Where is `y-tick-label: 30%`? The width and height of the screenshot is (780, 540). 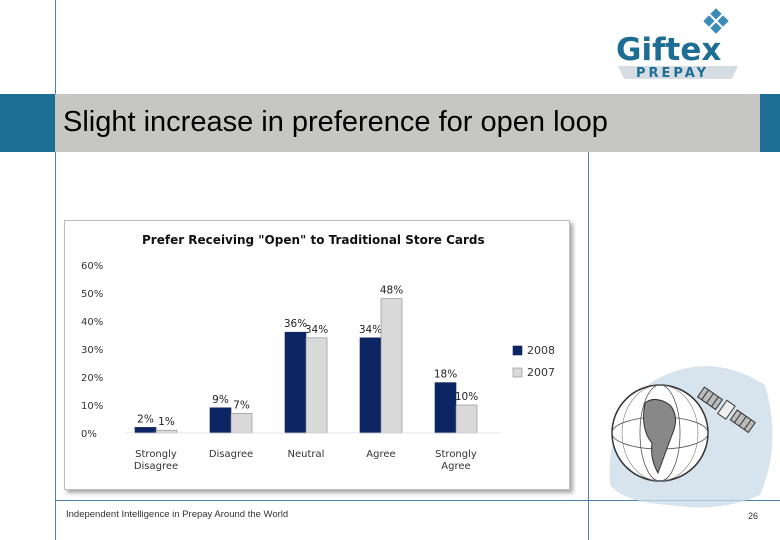 y-tick-label: 30% is located at coordinates (92, 350).